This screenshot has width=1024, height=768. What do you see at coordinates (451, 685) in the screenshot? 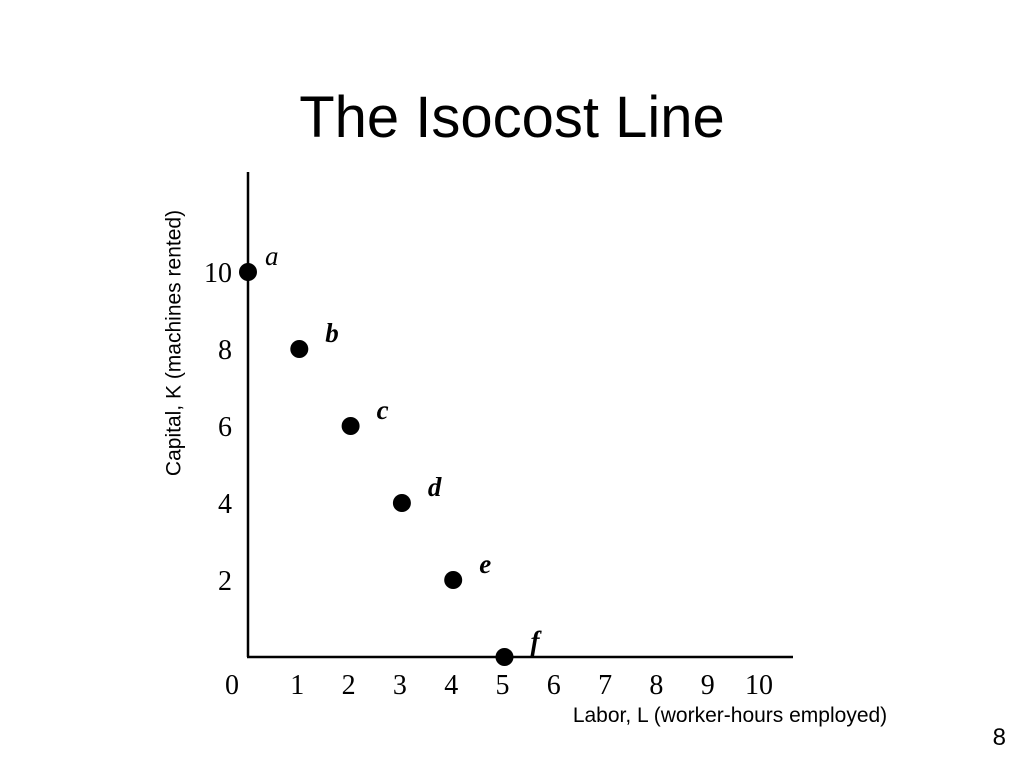
I see `x-tick-label: 4` at bounding box center [451, 685].